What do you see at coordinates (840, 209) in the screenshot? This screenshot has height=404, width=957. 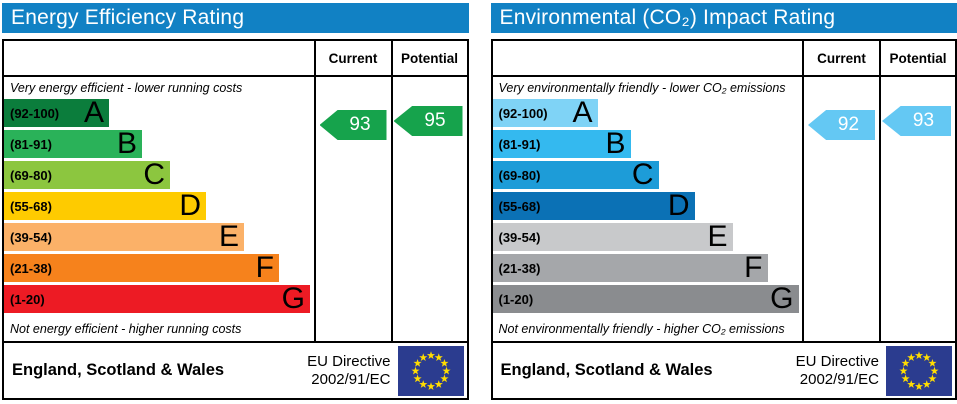 I see `current-column: 92` at bounding box center [840, 209].